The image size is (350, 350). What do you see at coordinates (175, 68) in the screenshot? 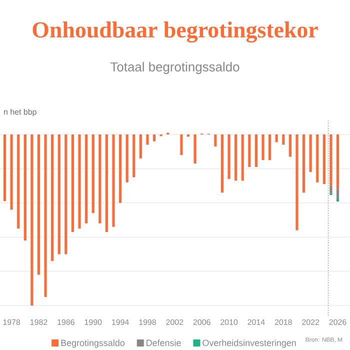
I see `chart-subtitle: Totaal begrotingssaldo` at bounding box center [175, 68].